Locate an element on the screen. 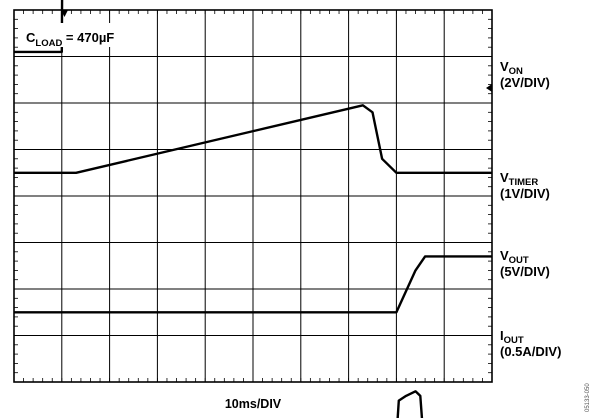  x-axis-label: 10ms/DIV is located at coordinates (253, 404).